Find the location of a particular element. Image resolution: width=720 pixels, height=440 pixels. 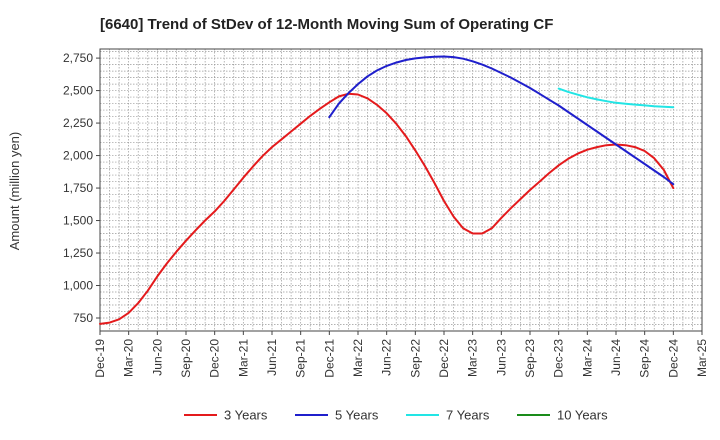

legend-label: 7 Years is located at coordinates (468, 415).